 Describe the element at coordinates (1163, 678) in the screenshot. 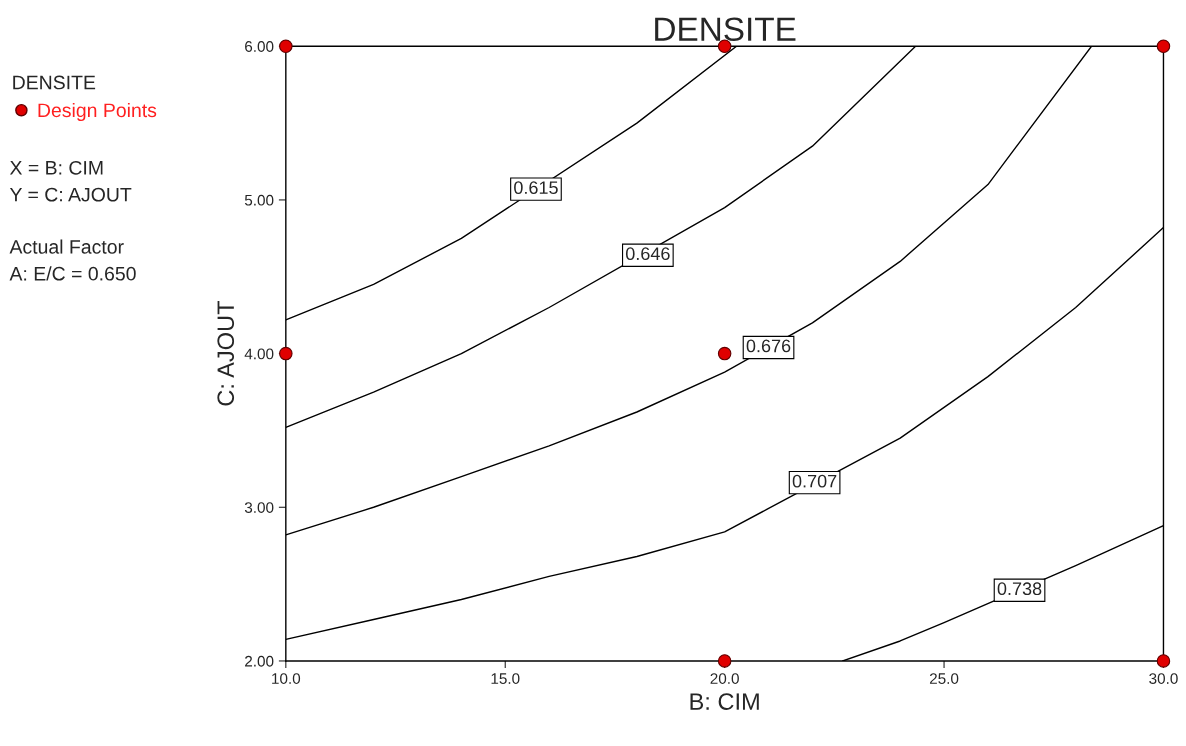

I see `x-tick-label: 30.0` at that location.